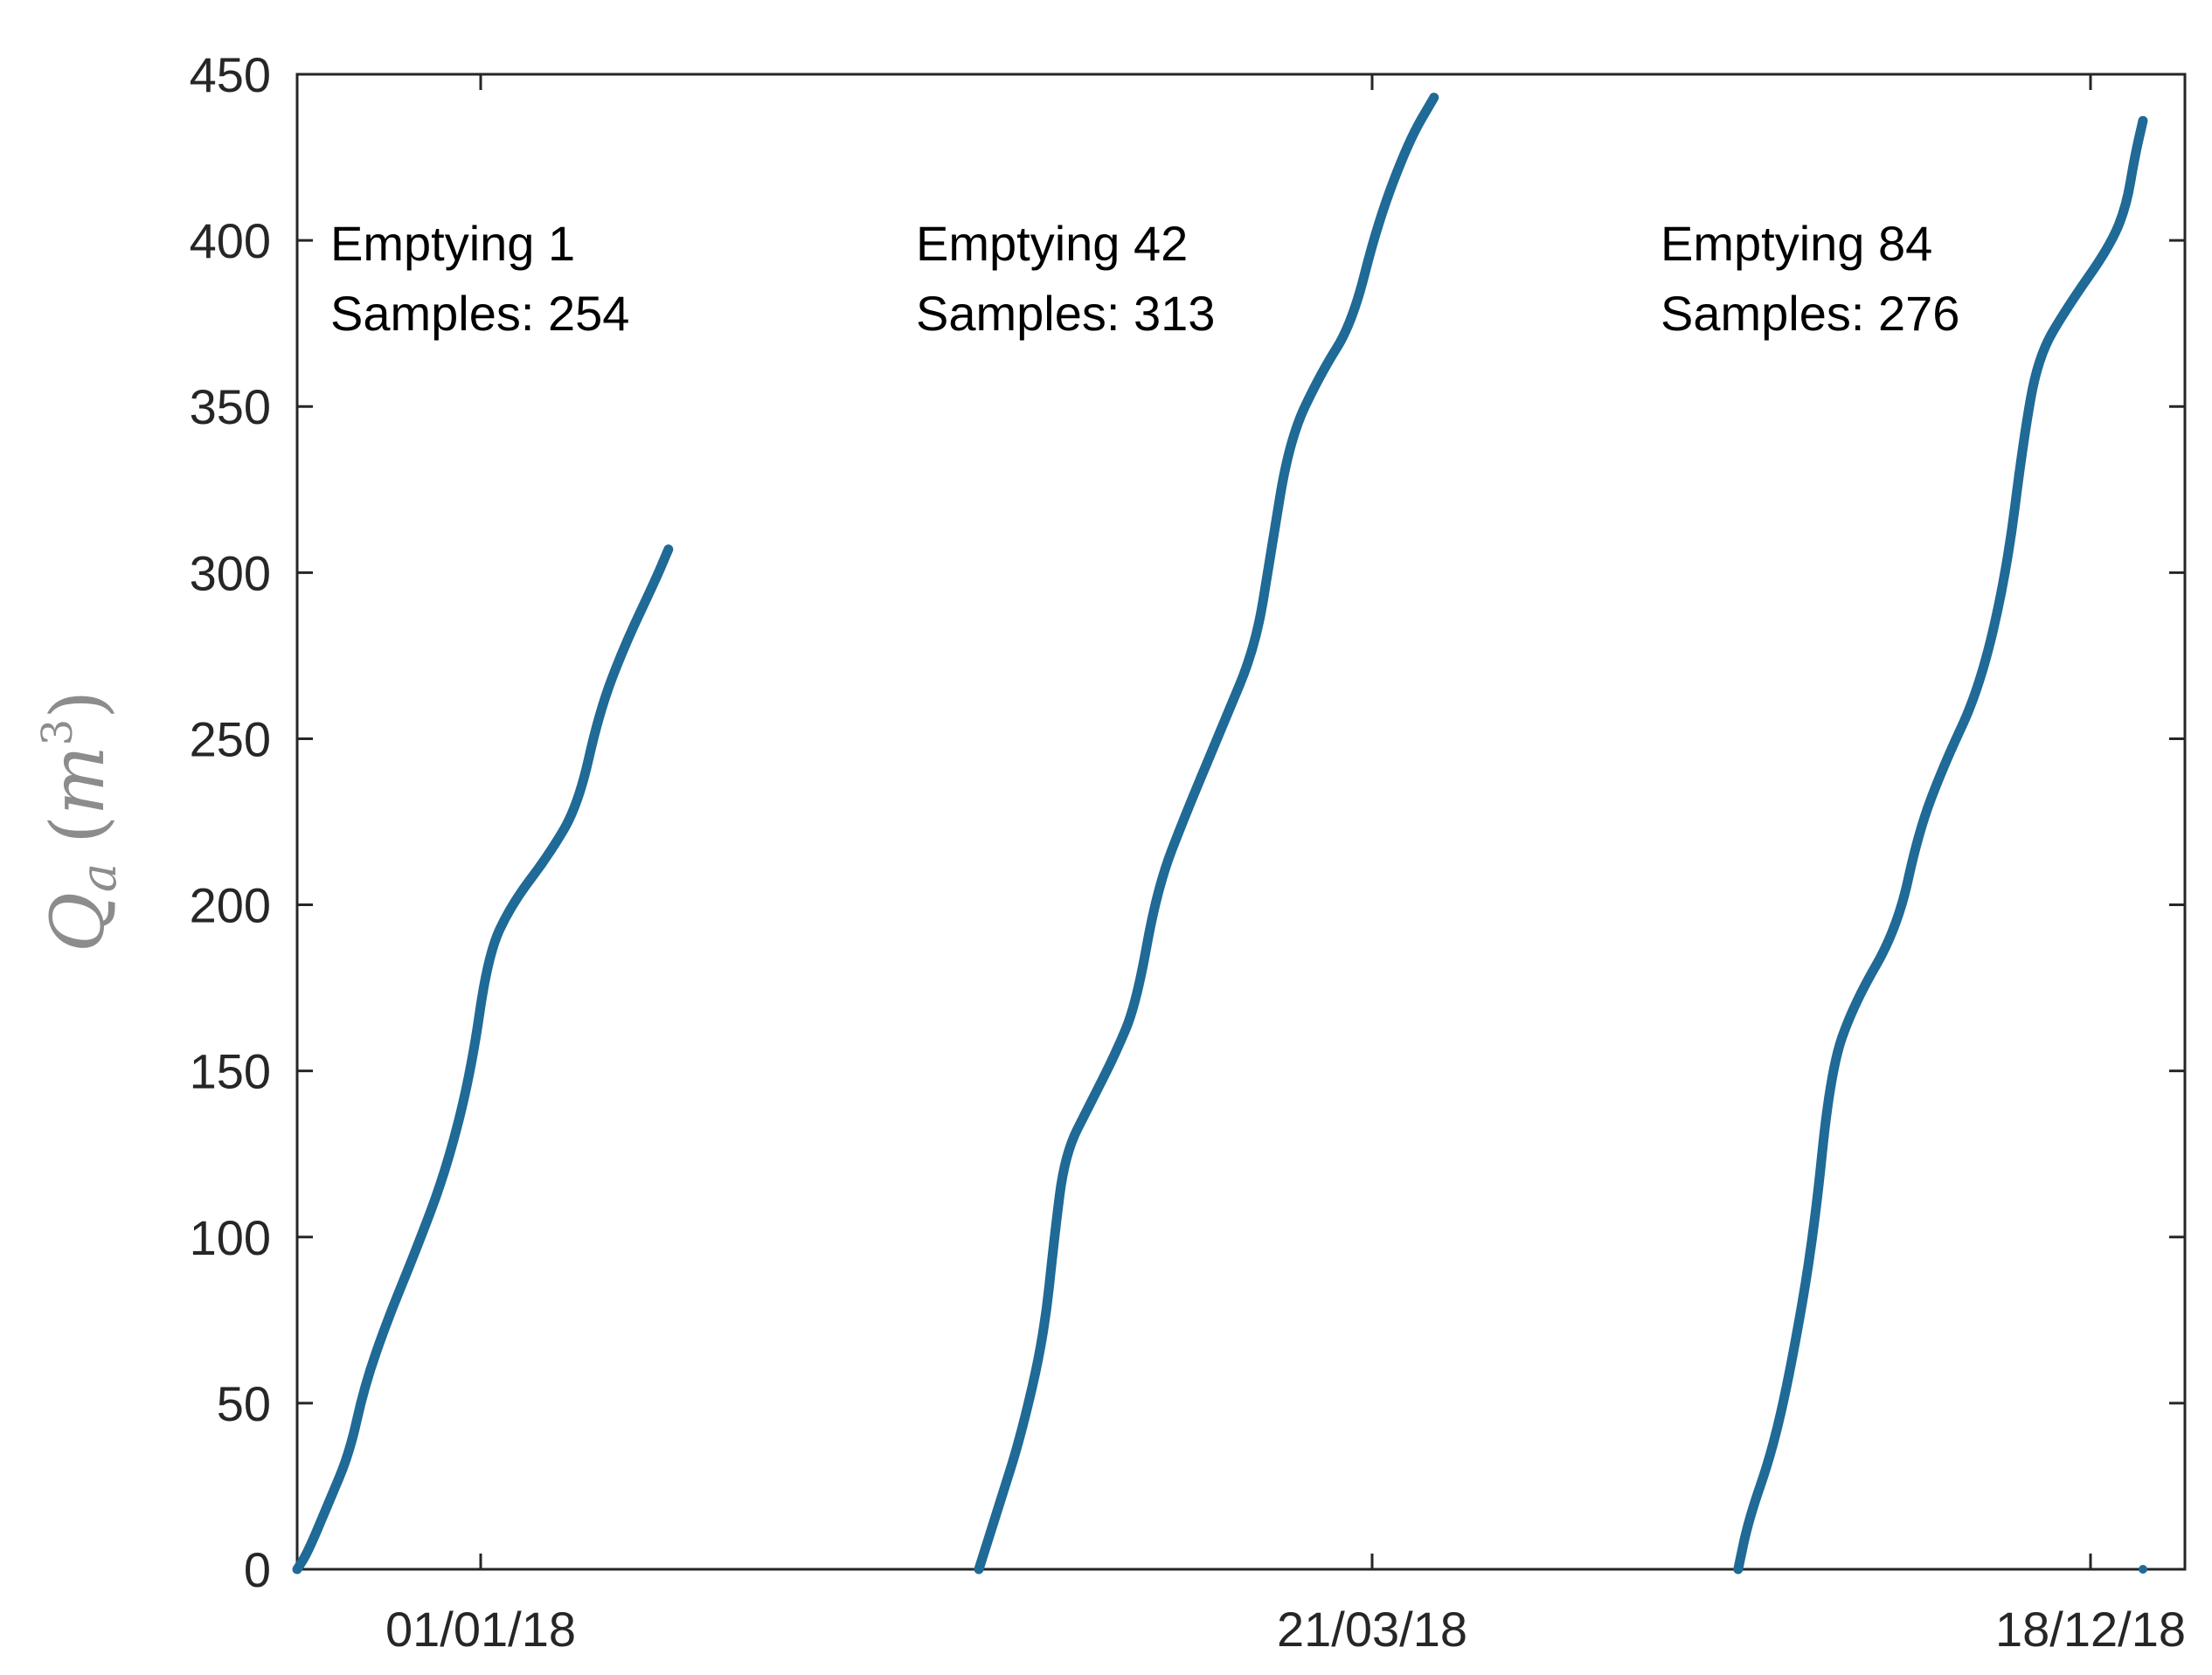 This screenshot has height=1675, width=2212. Describe the element at coordinates (230, 1237) in the screenshot. I see `y-tick-label: 100` at that location.